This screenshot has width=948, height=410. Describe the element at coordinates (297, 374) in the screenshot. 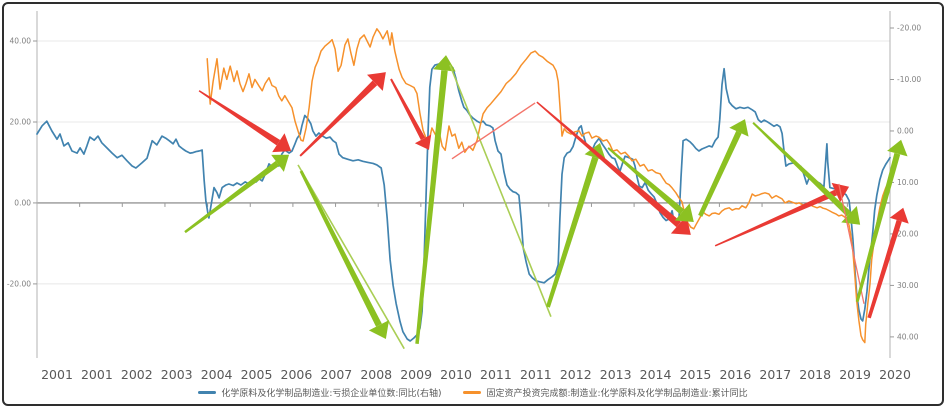

I see `x-axis-year-label: 2006` at that location.